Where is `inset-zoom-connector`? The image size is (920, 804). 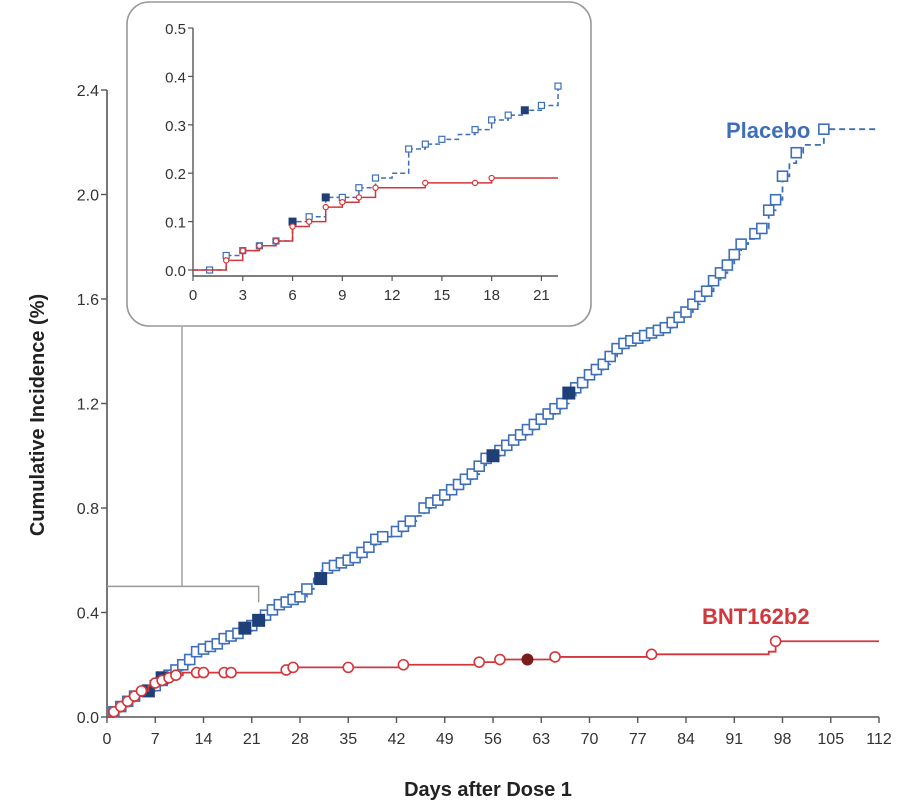 inset-zoom-connector is located at coordinates (183, 465).